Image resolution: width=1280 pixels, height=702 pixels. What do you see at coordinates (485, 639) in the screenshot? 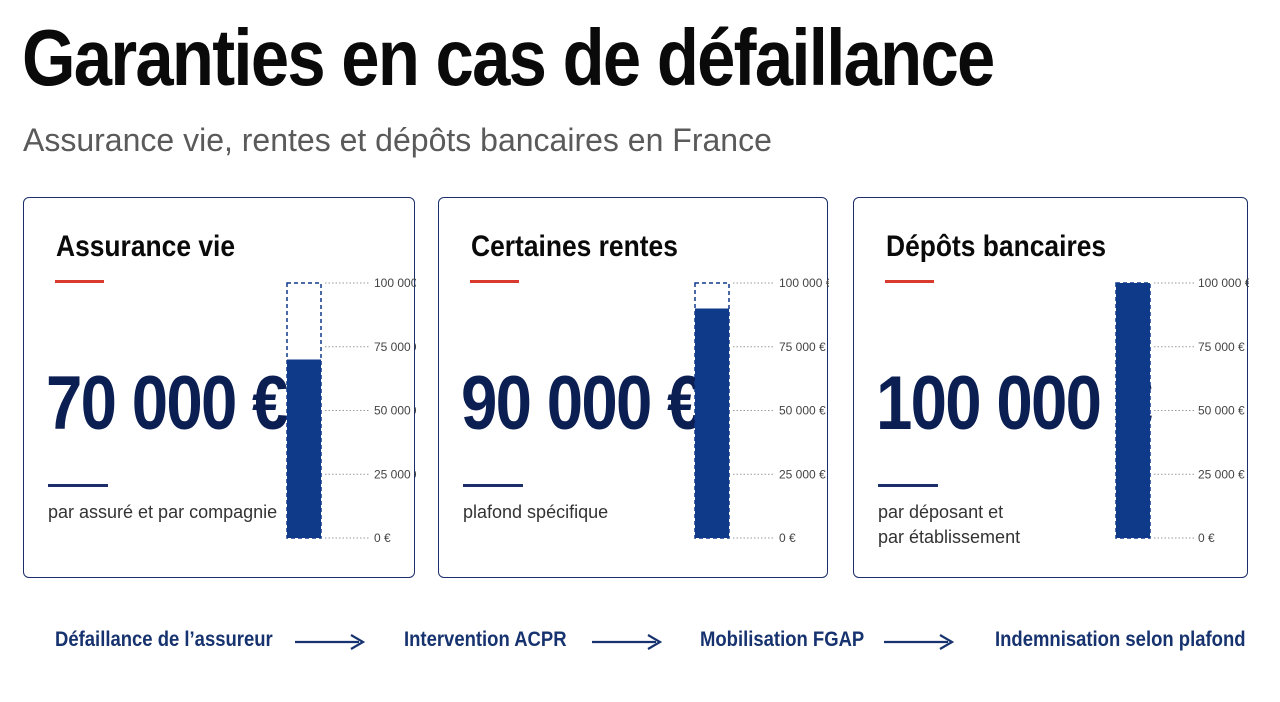
I see `flow-step-intervention: Intervention ACPR` at bounding box center [485, 639].